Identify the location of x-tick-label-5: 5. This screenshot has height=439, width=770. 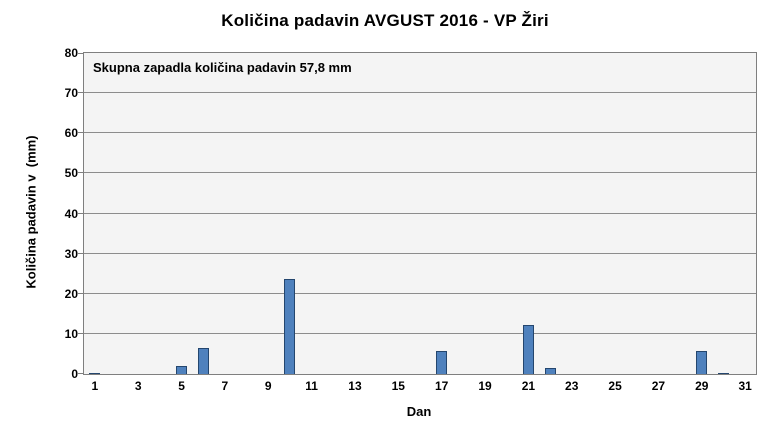
(181, 386).